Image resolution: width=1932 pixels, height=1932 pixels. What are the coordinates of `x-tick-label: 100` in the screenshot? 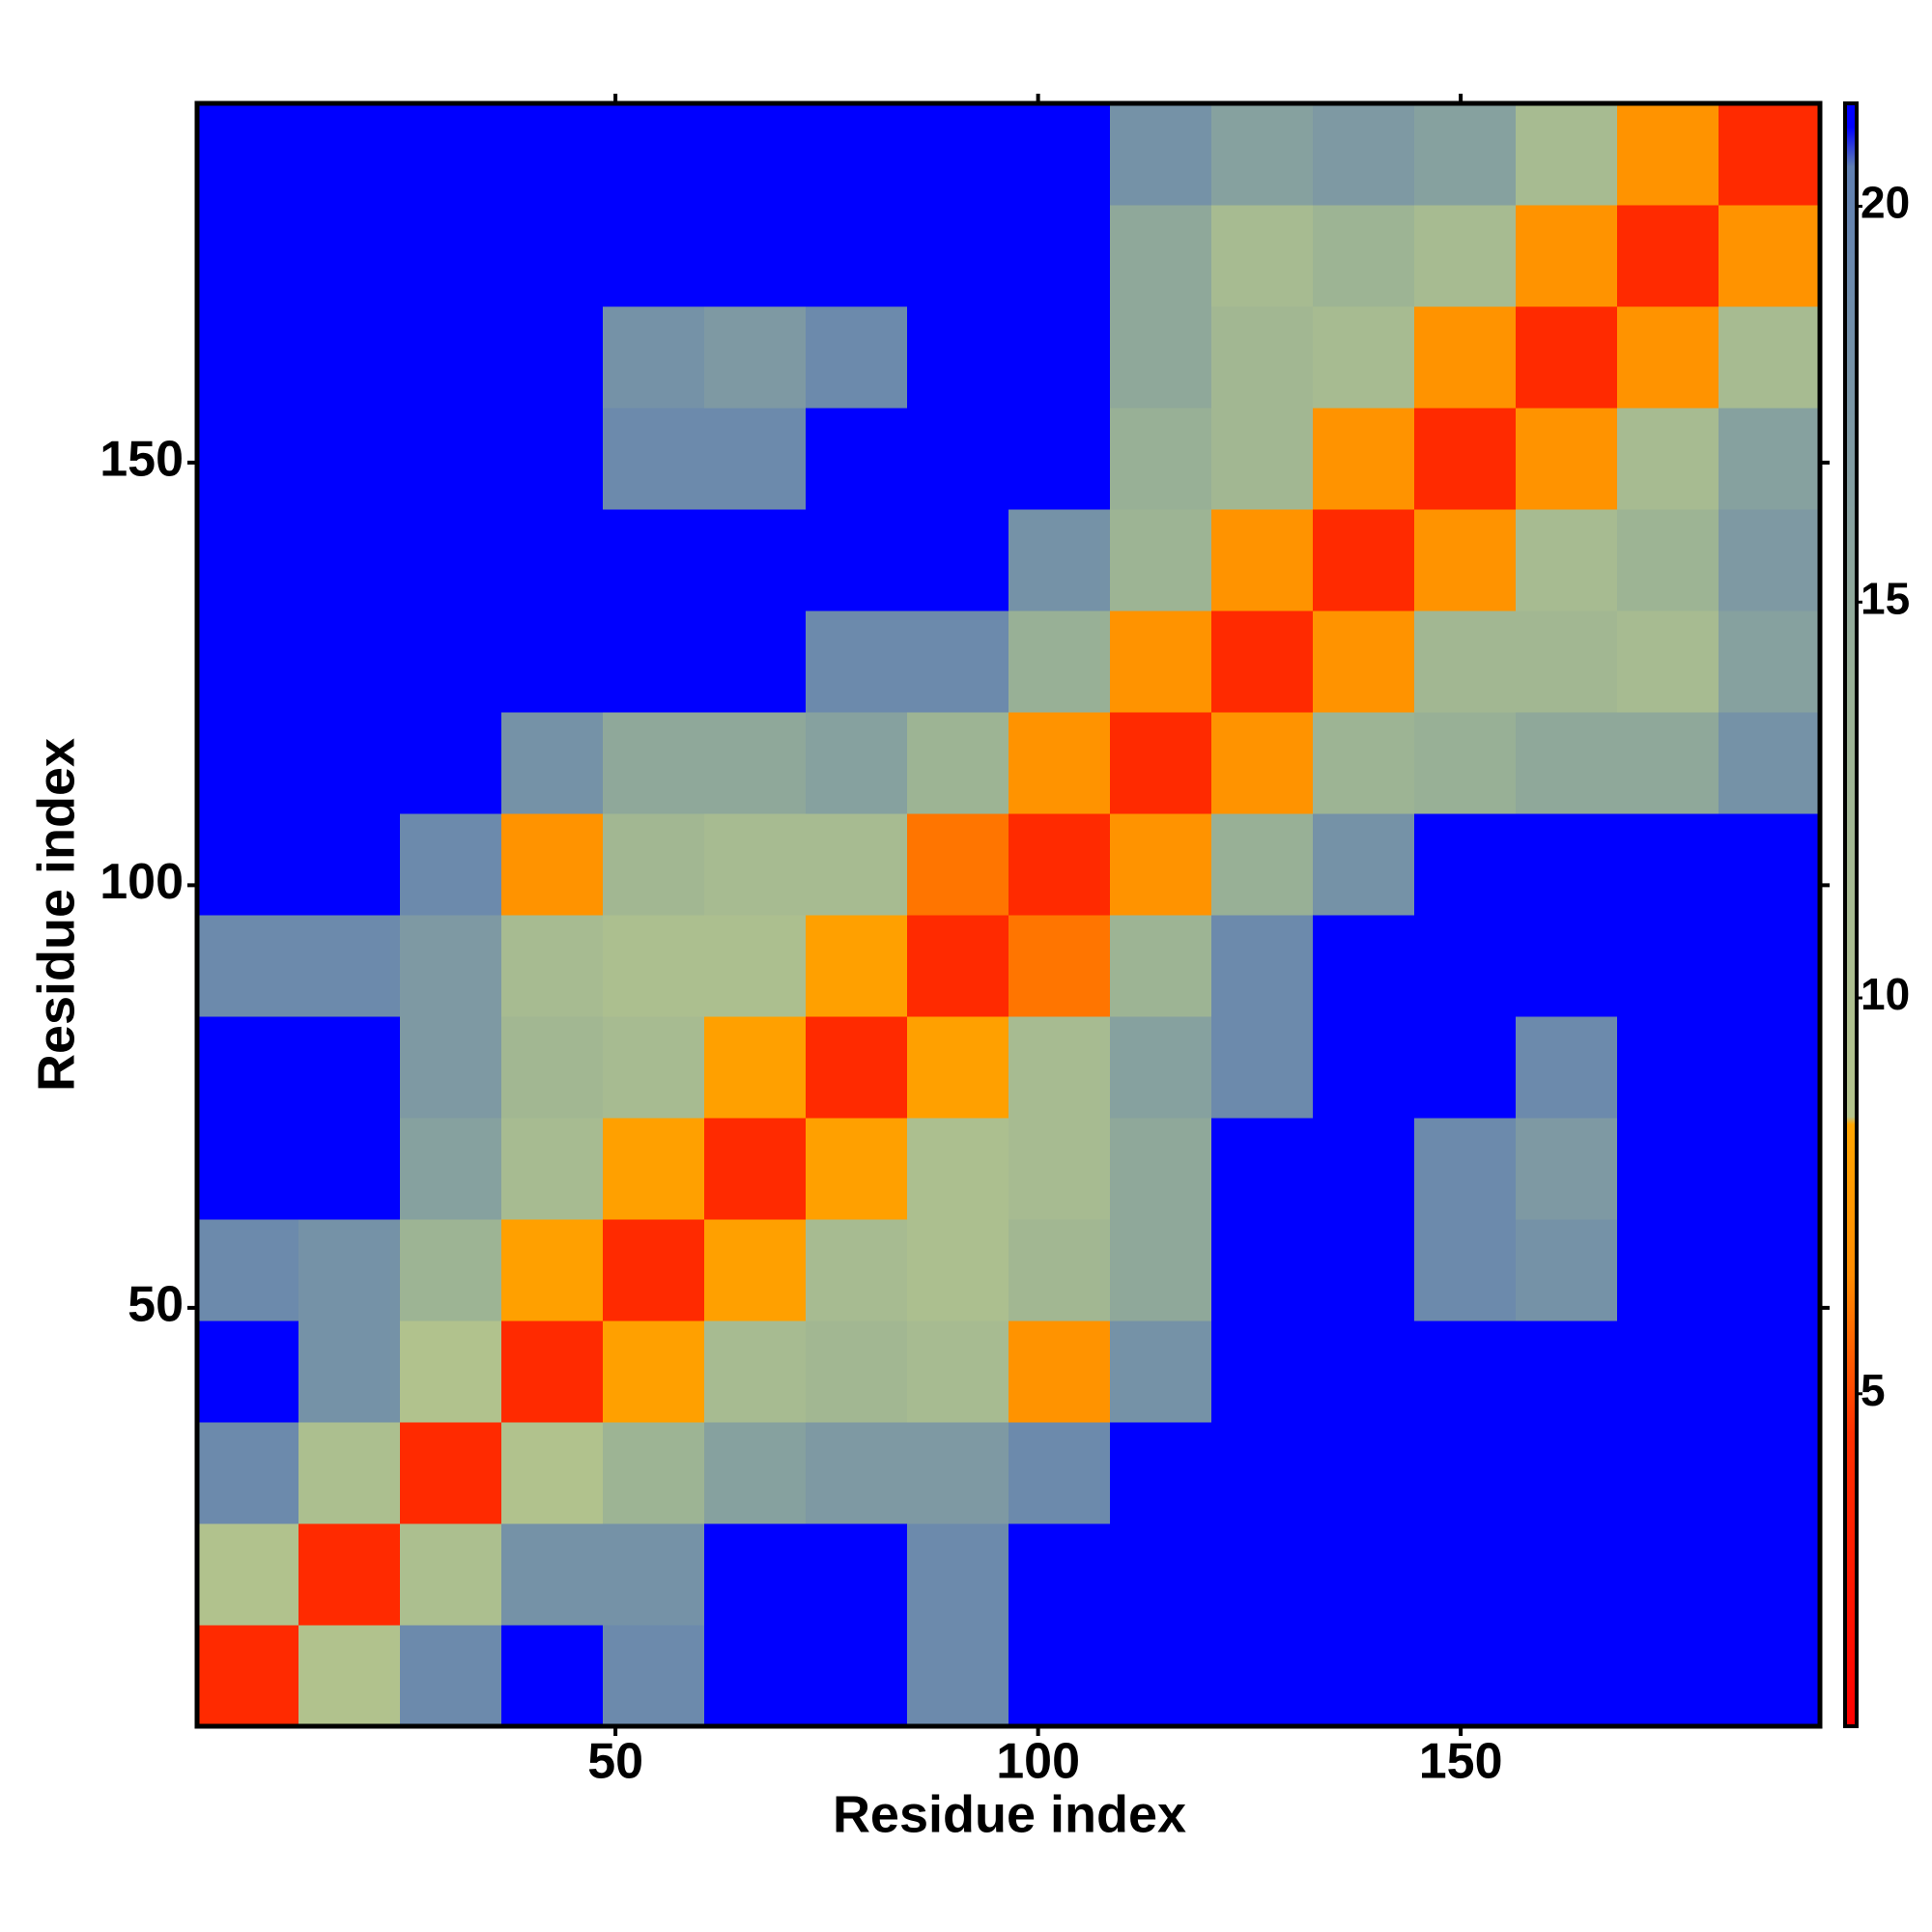 It's located at (1038, 1762).